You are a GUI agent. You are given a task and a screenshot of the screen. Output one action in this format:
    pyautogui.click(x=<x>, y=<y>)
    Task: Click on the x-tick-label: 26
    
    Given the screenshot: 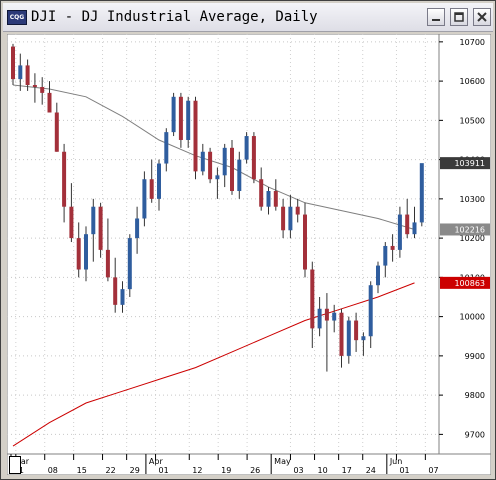 What is the action you would take?
    pyautogui.click(x=255, y=470)
    